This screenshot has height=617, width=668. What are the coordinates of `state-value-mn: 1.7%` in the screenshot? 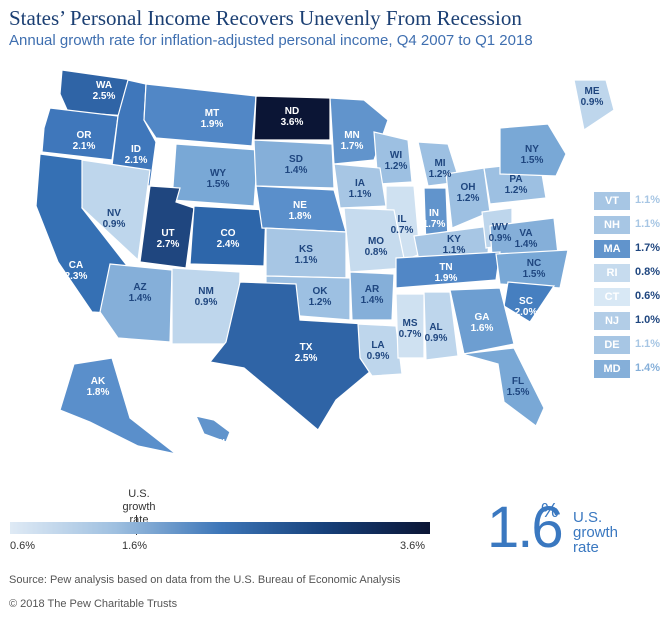 It's located at (352, 146).